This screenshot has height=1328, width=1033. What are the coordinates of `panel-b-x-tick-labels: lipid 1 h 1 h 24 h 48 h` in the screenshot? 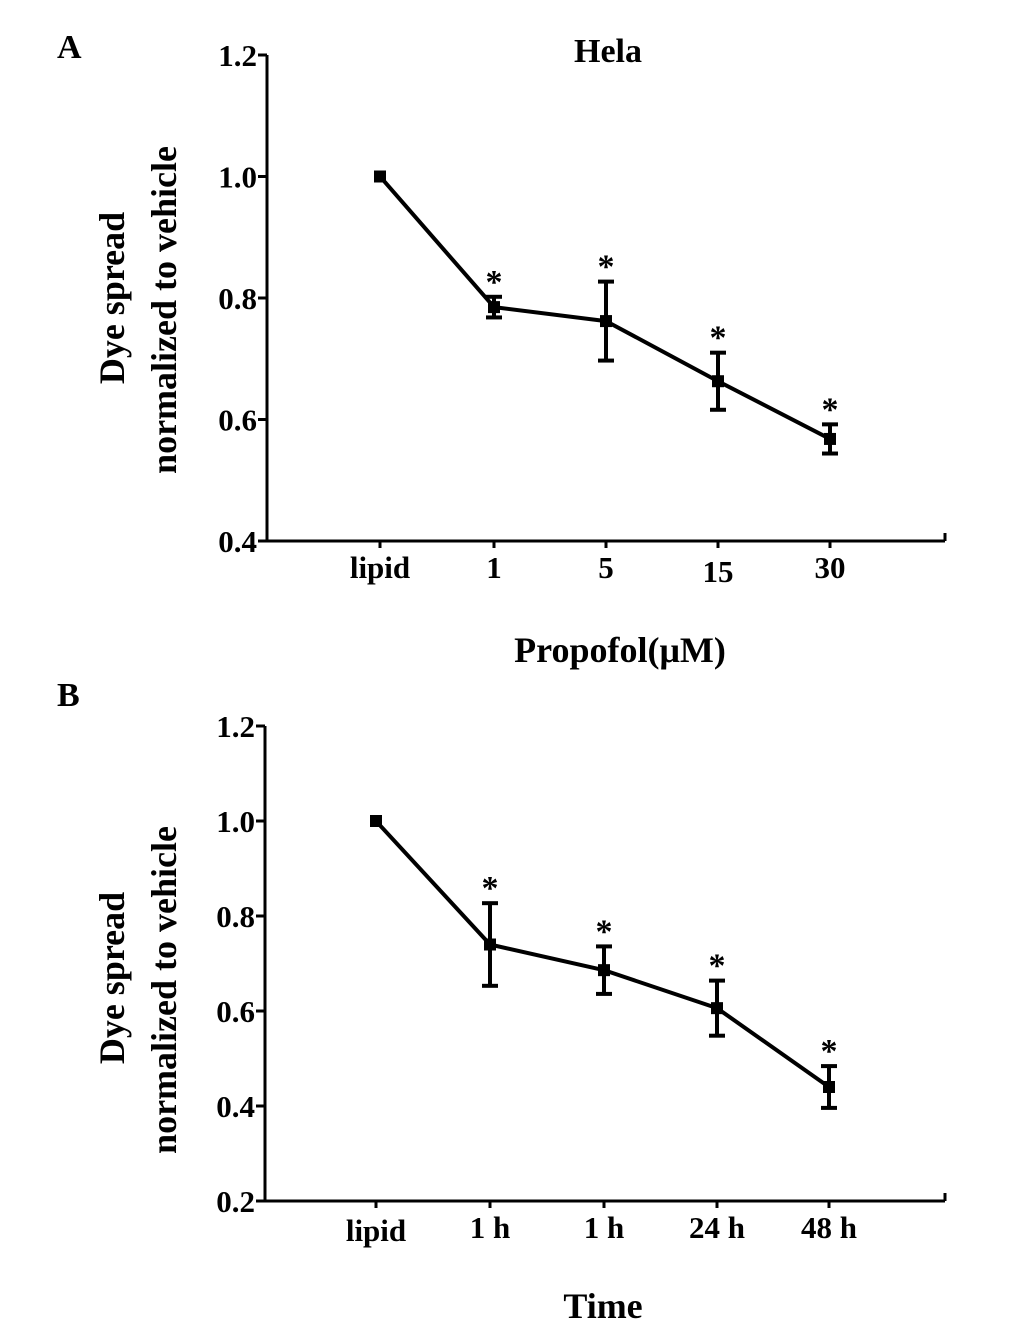 It's located at (601, 1229).